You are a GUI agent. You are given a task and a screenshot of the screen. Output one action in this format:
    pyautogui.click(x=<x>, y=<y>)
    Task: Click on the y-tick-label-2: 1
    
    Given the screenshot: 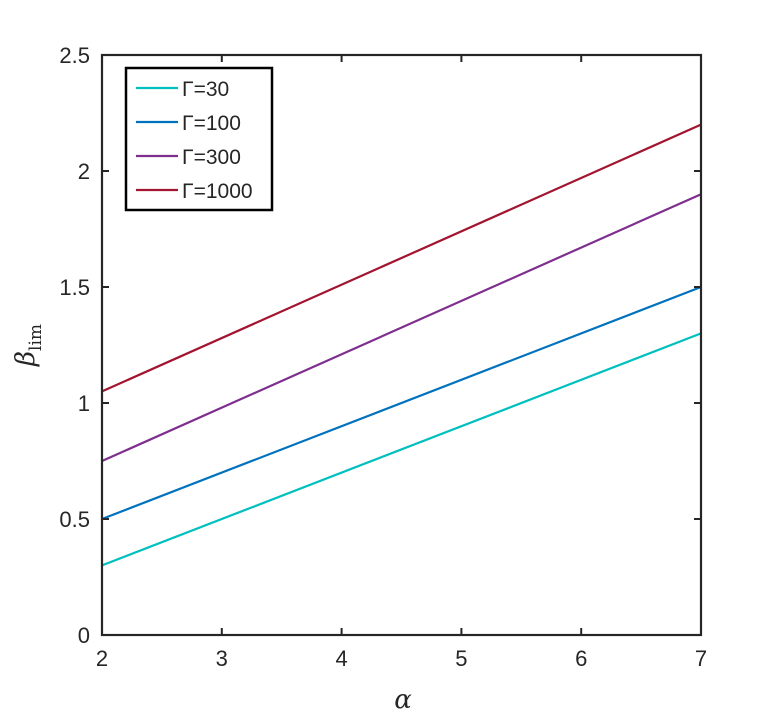 What is the action you would take?
    pyautogui.click(x=84, y=403)
    